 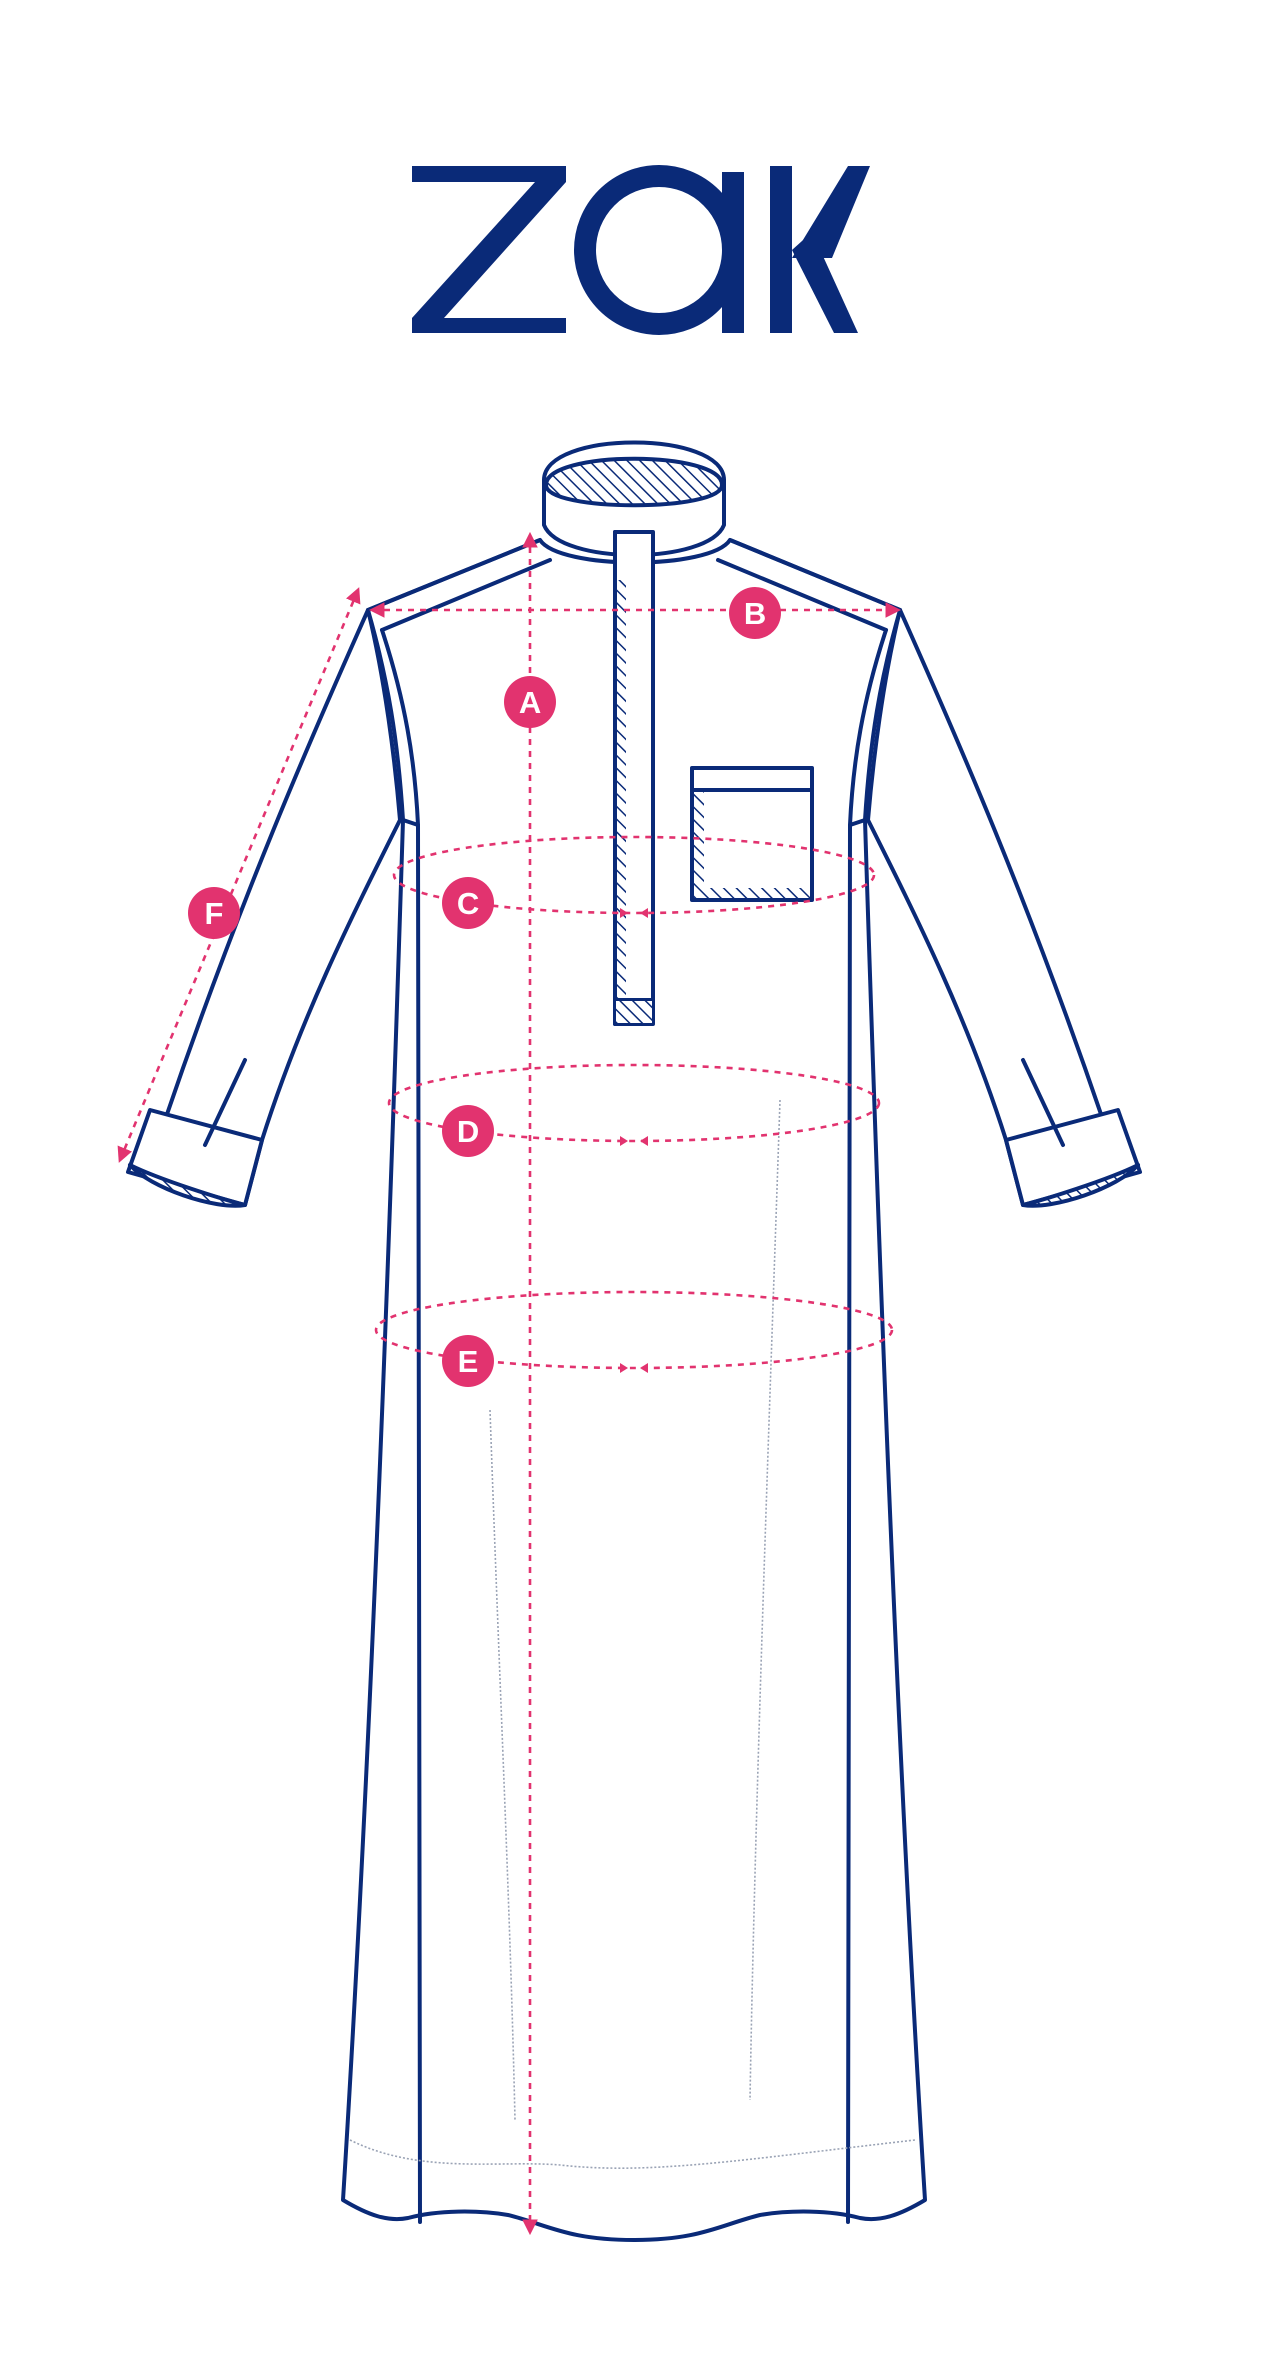 I want to click on collar-inner, so click(x=634, y=482).